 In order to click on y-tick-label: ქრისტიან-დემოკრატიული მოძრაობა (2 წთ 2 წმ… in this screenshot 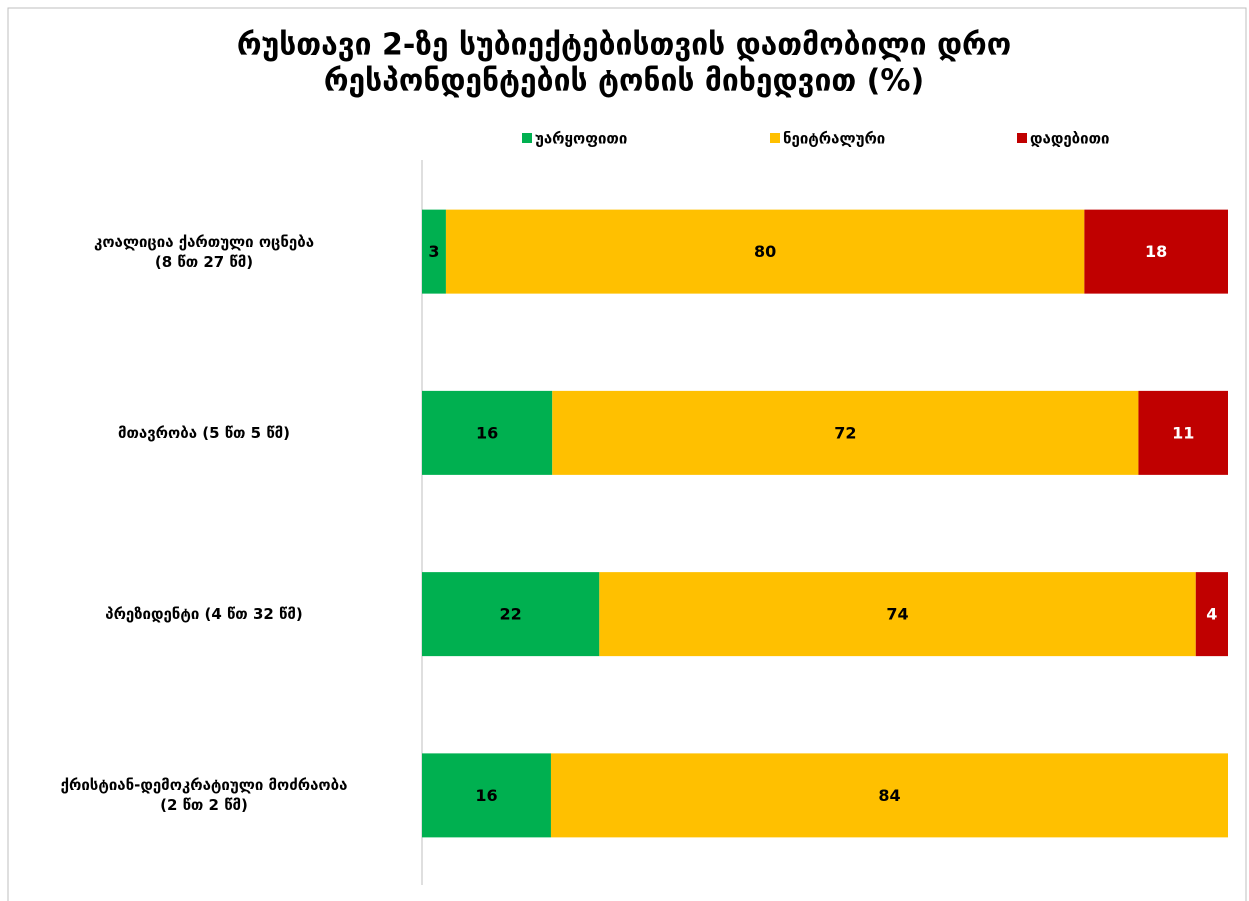, I will do `click(204, 795)`.